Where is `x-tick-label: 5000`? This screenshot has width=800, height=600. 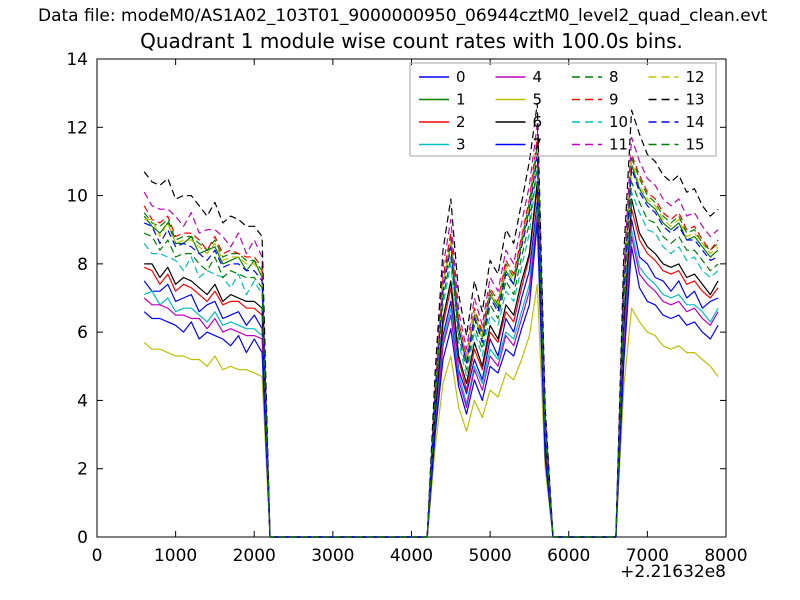
x-tick-label: 5000 is located at coordinates (489, 556).